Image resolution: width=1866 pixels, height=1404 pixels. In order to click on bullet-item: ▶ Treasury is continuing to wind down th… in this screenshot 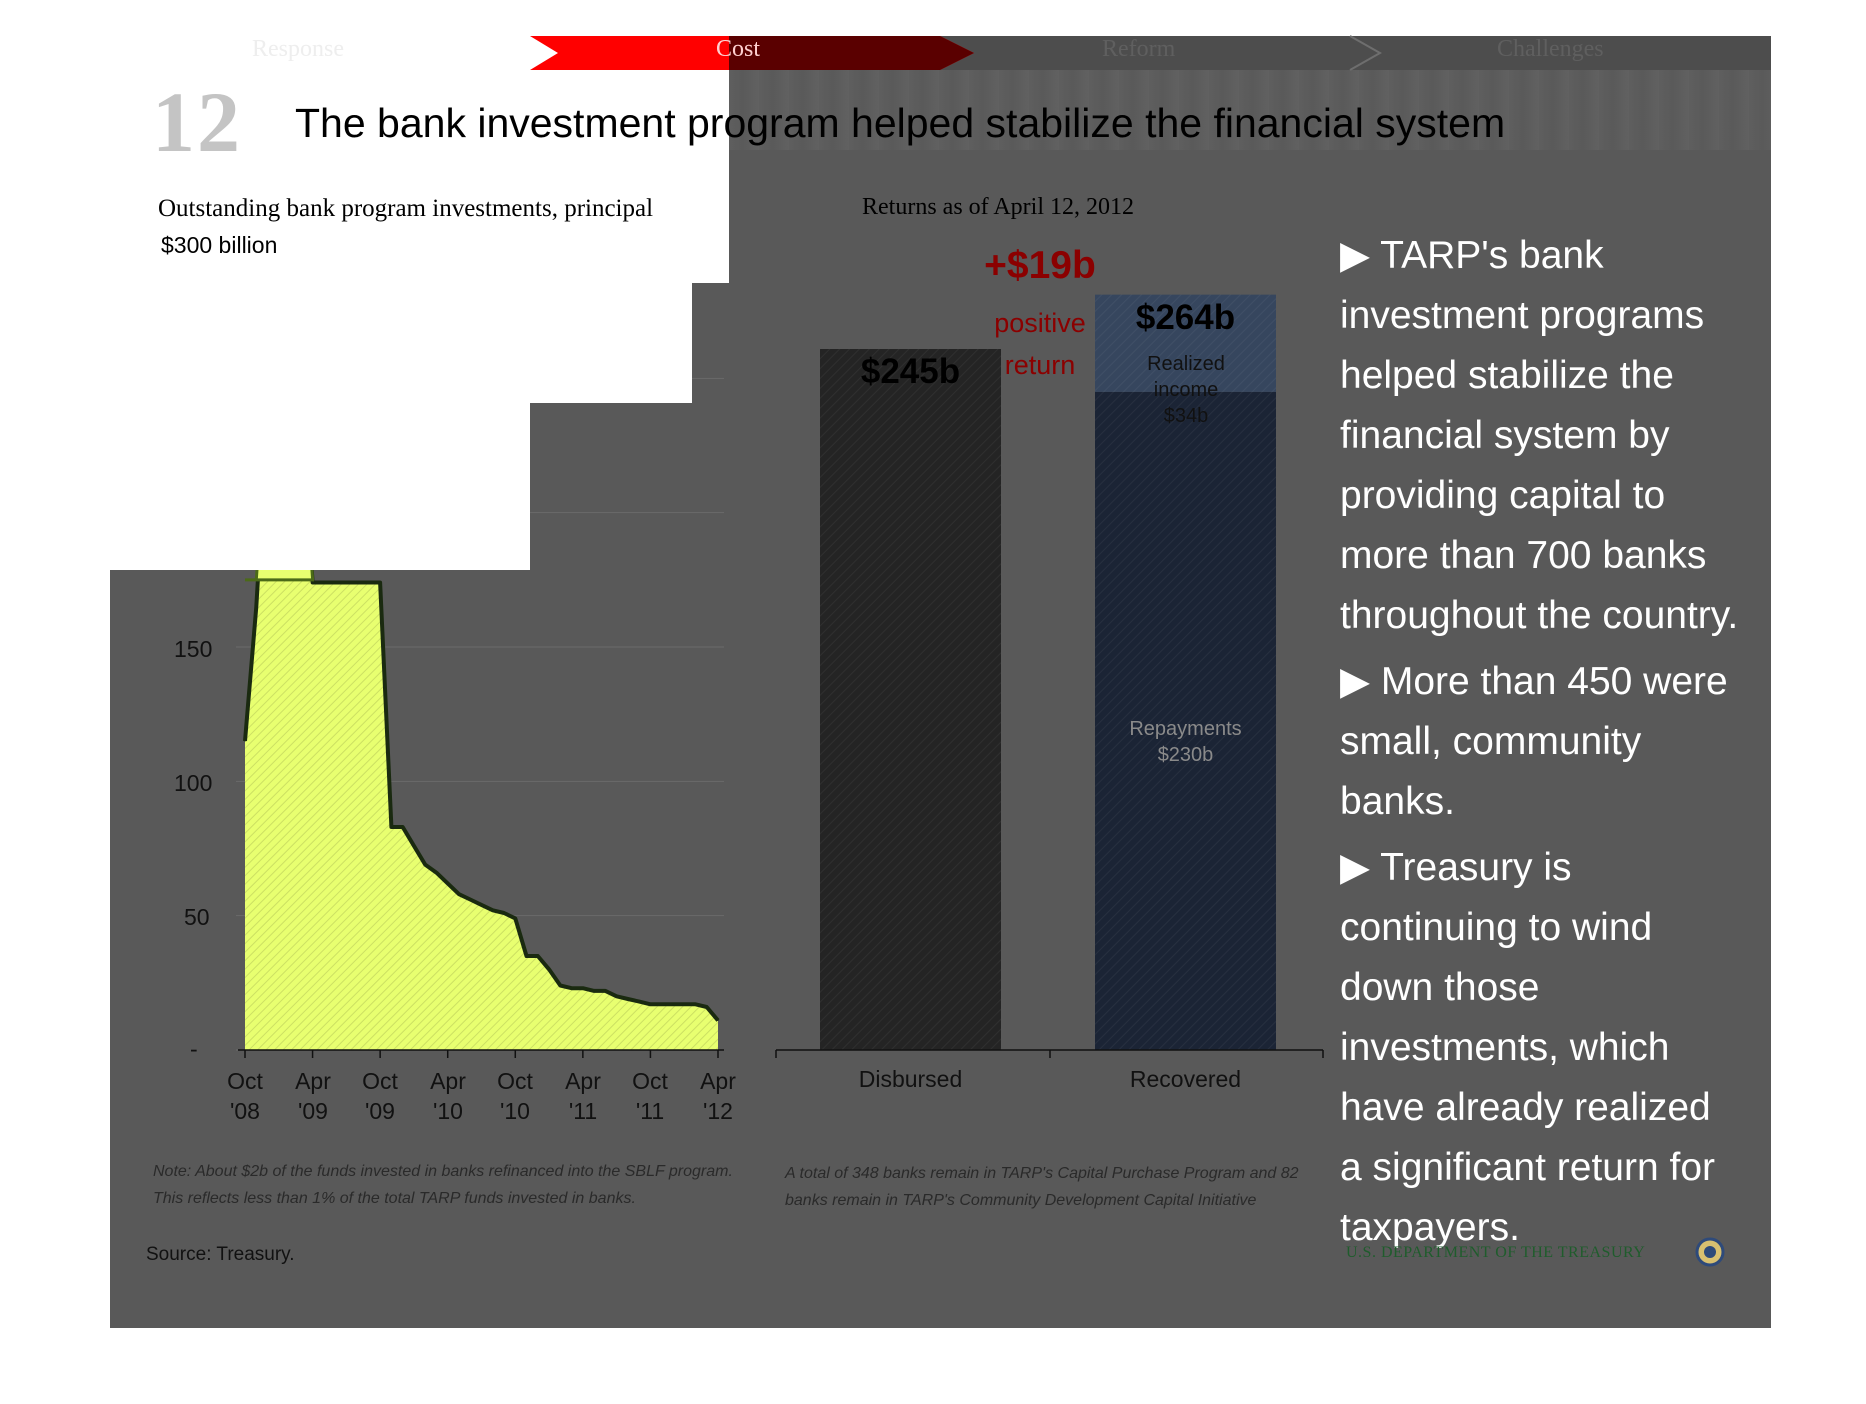, I will do `click(1540, 1048)`.